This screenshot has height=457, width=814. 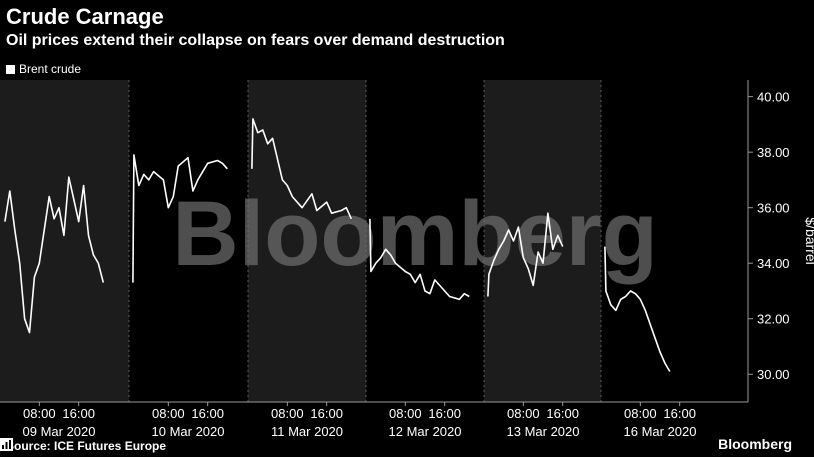 What do you see at coordinates (543, 431) in the screenshot?
I see `x-date-label: 13 Mar 2020` at bounding box center [543, 431].